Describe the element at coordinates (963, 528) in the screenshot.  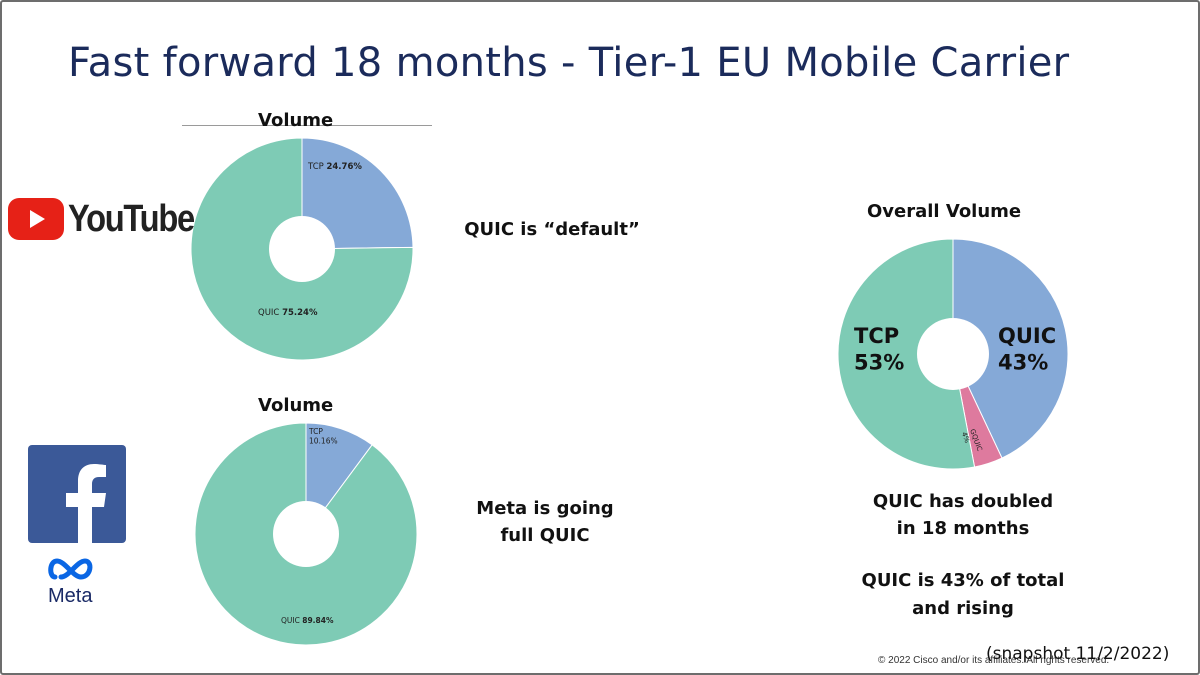
I see `overall-note1-line2: in 18 months` at that location.